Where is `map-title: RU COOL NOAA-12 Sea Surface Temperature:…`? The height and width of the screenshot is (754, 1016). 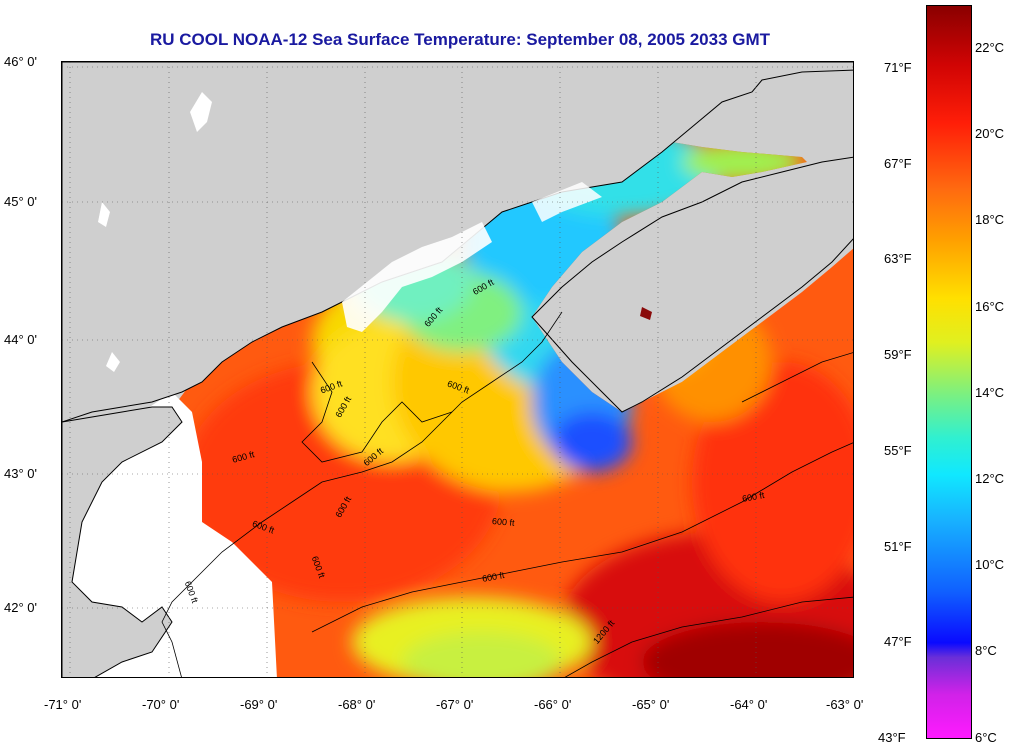
map-title: RU COOL NOAA-12 Sea Surface Temperature:… is located at coordinates (460, 39).